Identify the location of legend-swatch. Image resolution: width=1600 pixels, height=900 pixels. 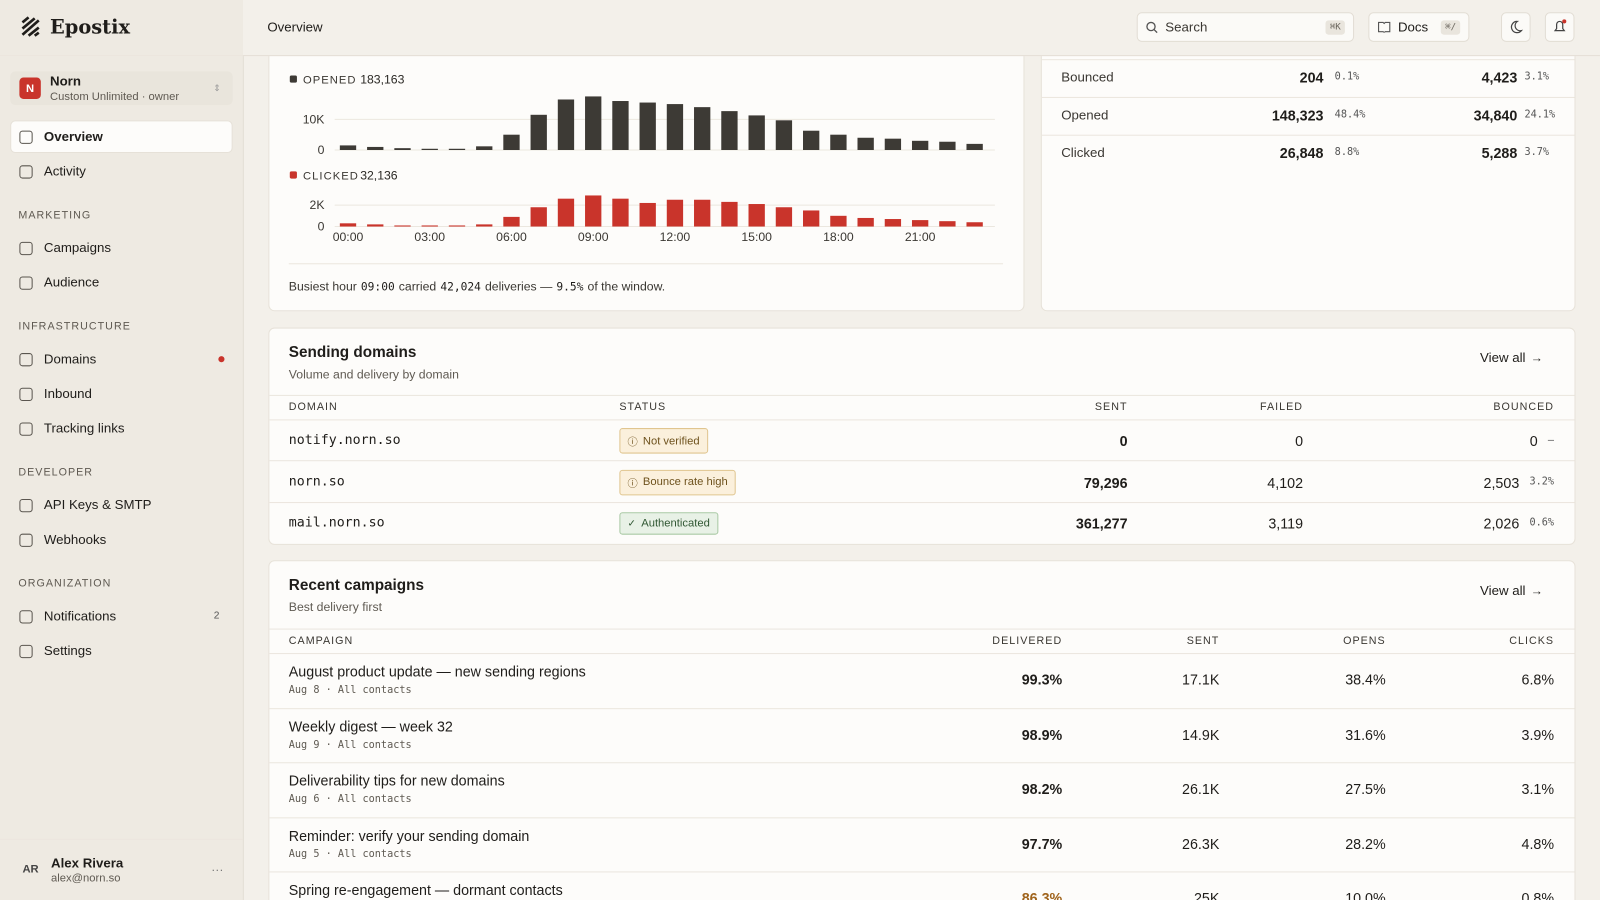
(293, 175).